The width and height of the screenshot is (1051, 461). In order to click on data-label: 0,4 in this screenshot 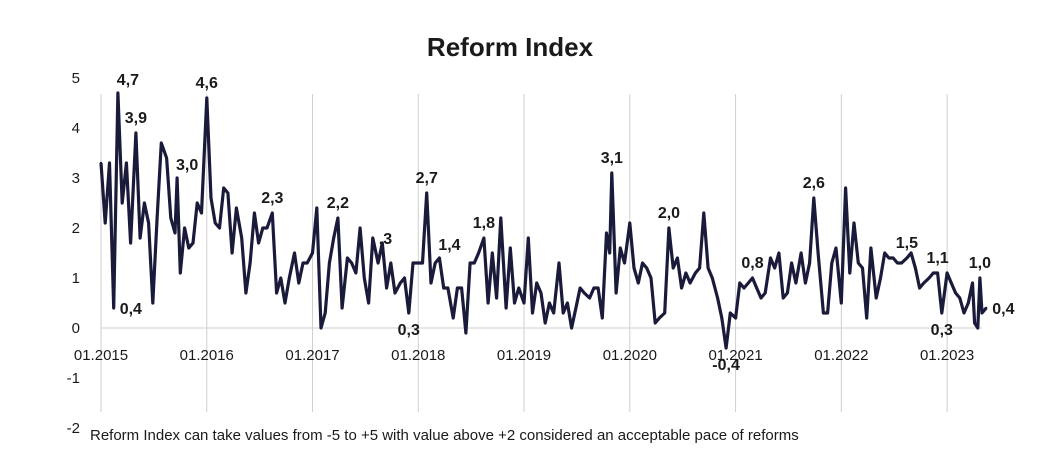, I will do `click(131, 309)`.